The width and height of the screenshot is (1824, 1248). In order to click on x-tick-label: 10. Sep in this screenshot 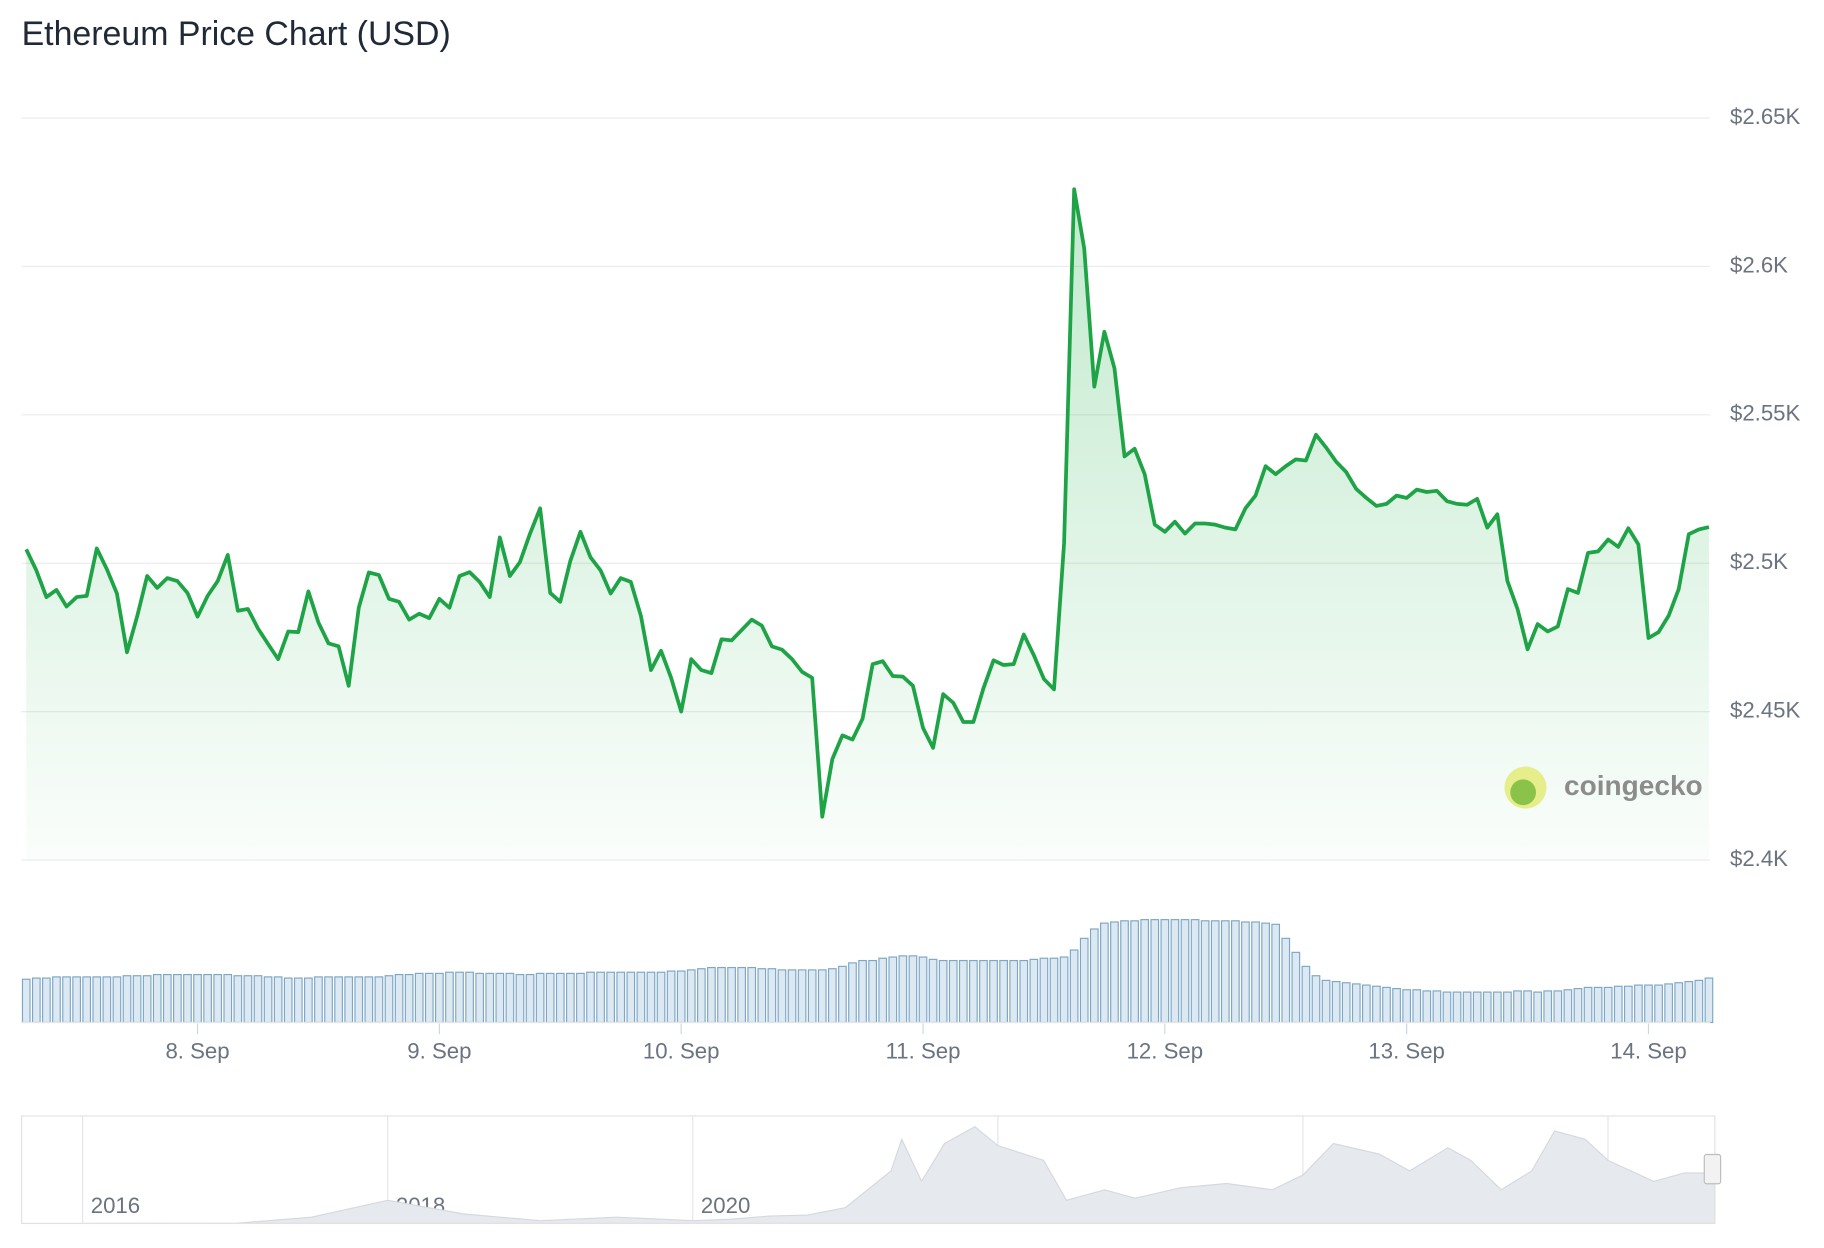, I will do `click(681, 1051)`.